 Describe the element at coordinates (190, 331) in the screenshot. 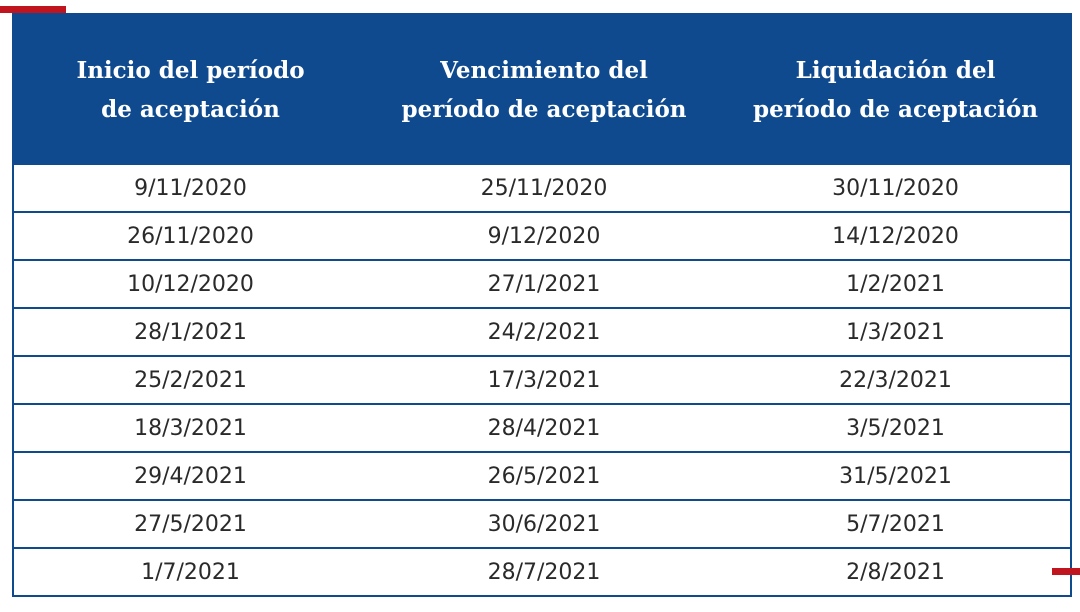

I see `cell-start-date: 28/1/2021` at that location.